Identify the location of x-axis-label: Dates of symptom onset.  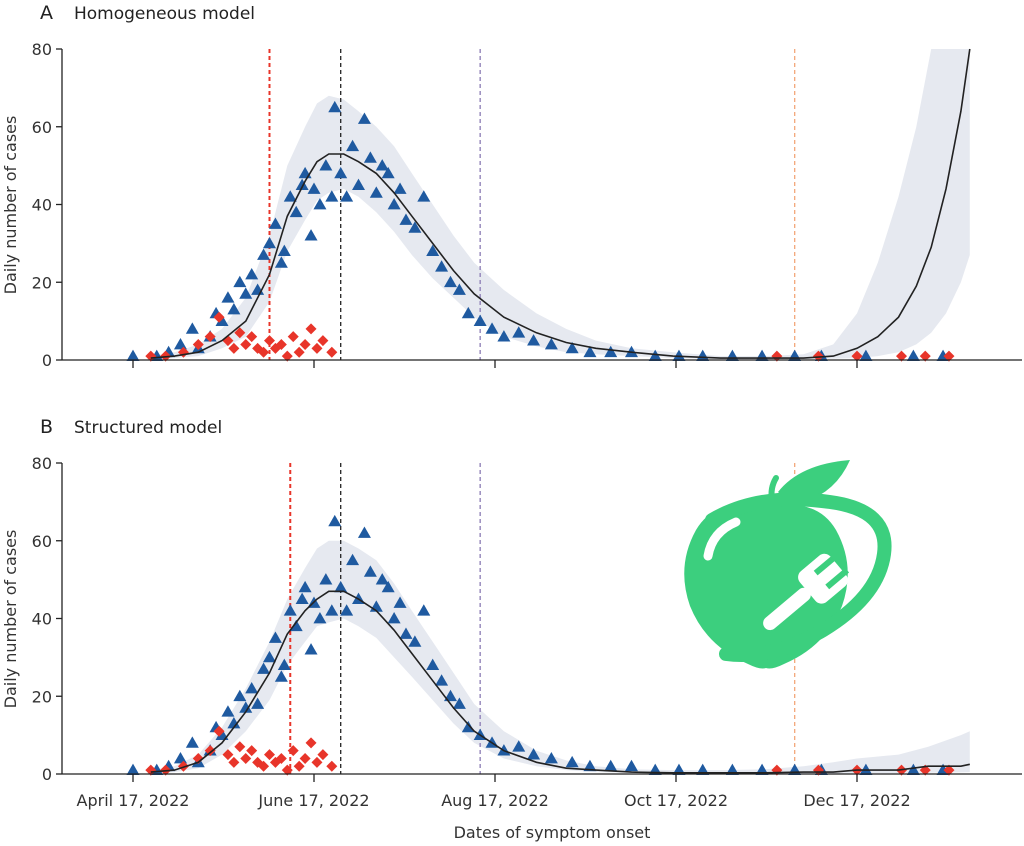
(552, 832).